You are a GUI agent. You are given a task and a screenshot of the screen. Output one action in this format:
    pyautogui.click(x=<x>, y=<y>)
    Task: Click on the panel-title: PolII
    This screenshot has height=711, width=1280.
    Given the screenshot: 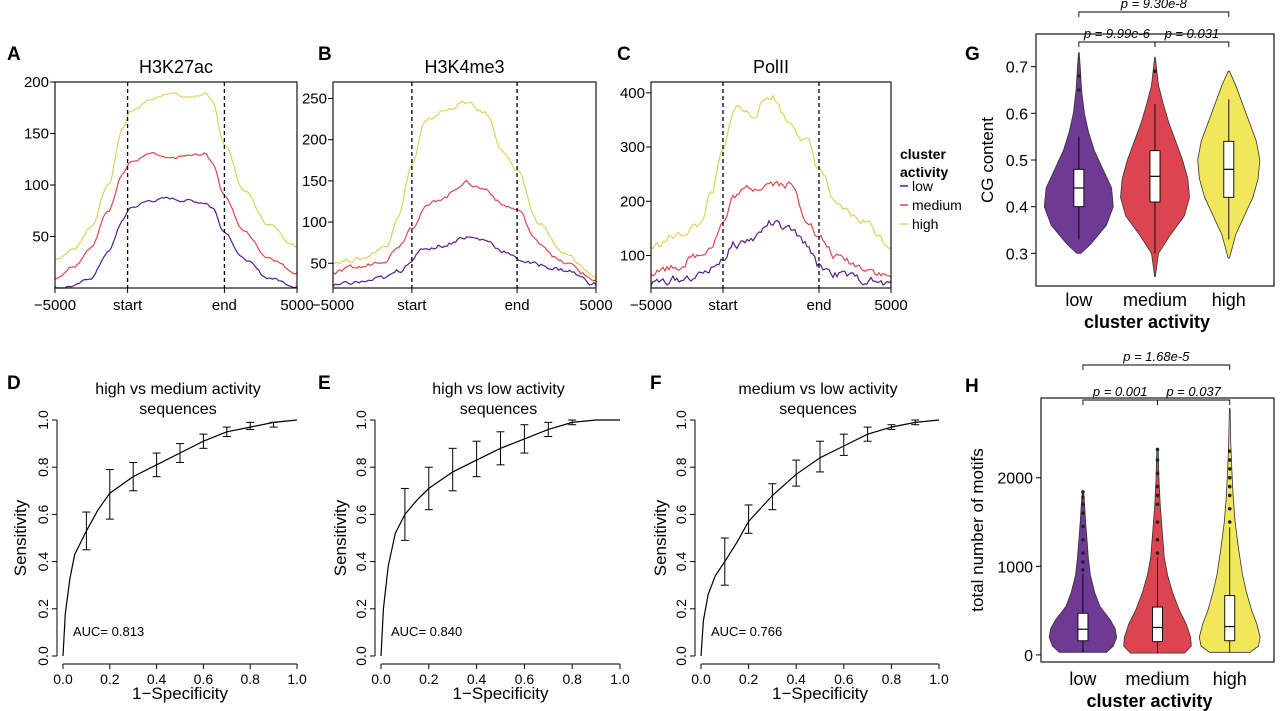 What is the action you would take?
    pyautogui.click(x=771, y=67)
    